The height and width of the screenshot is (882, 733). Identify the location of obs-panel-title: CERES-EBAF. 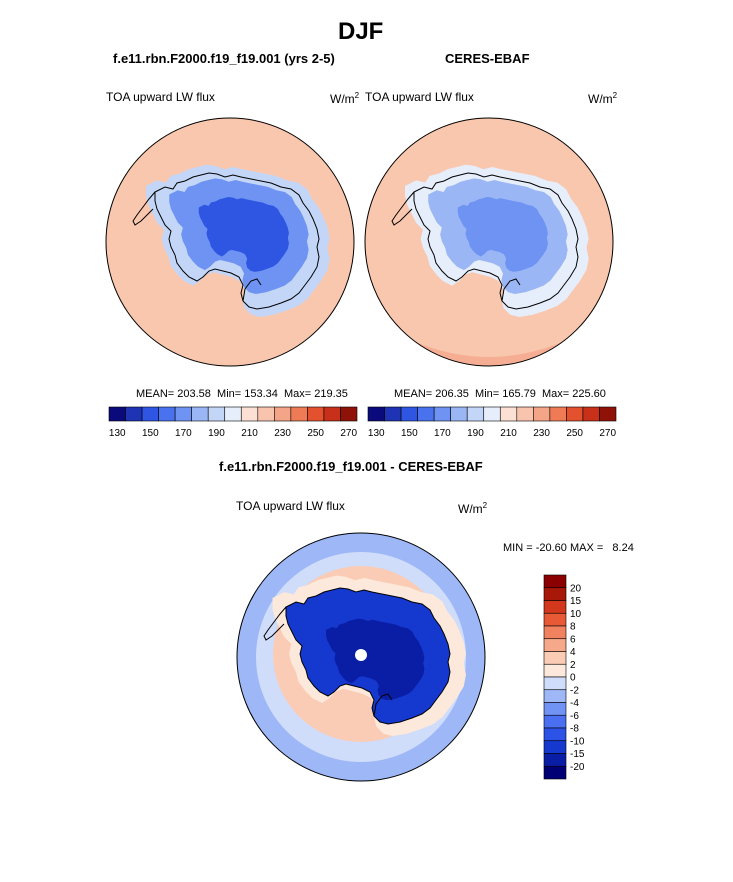
(487, 58).